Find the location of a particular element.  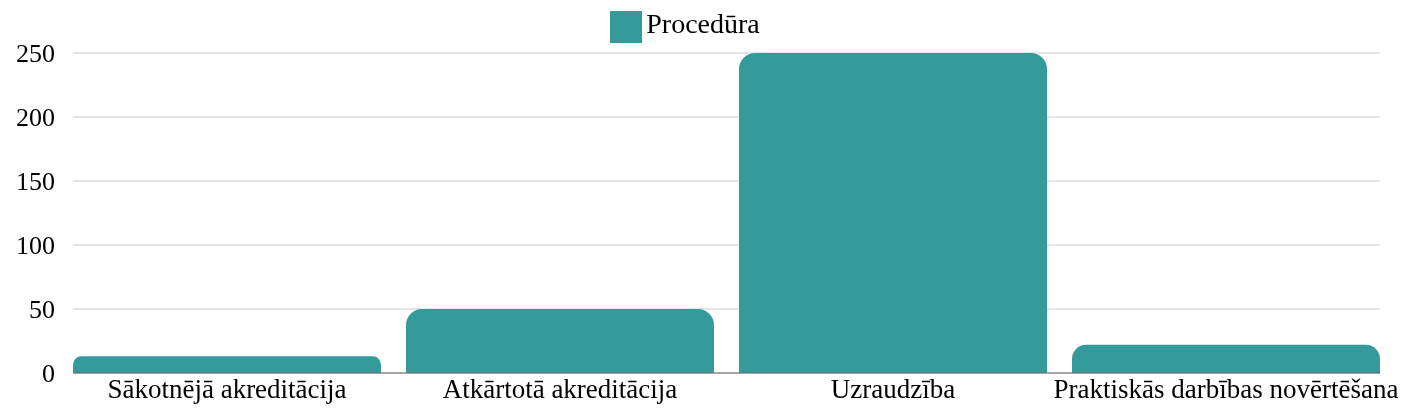

x-tick-label: Praktiskās darbības novērtēšana is located at coordinates (1226, 389).